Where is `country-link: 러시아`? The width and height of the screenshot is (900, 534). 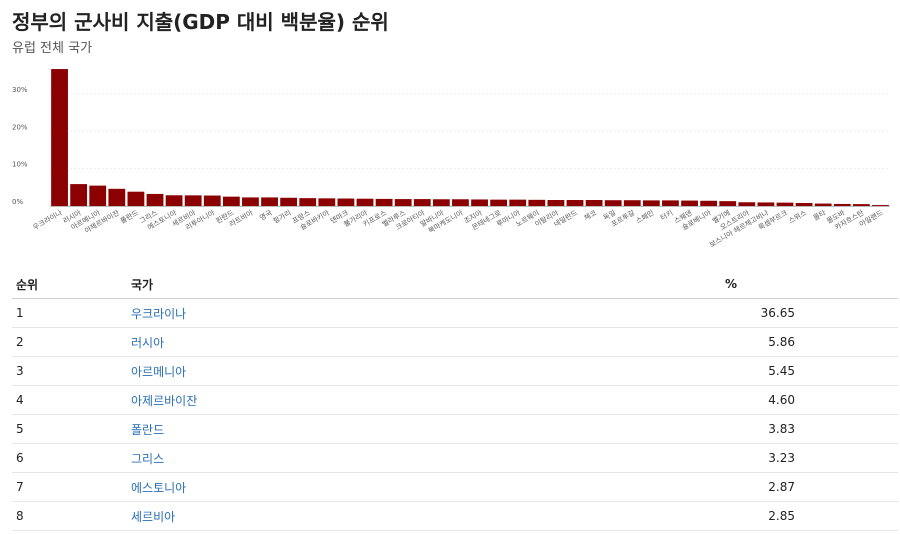
country-link: 러시아 is located at coordinates (148, 342).